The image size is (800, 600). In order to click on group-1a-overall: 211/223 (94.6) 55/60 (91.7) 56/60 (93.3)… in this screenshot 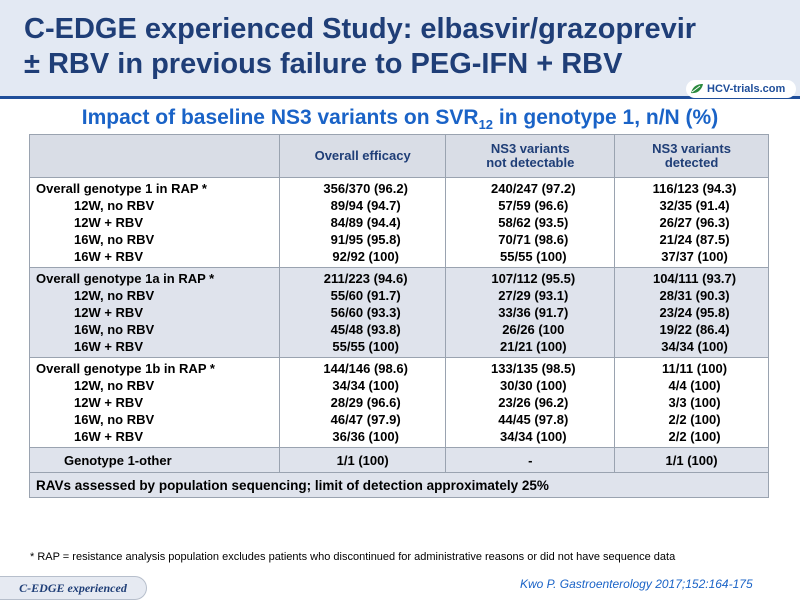, I will do `click(362, 312)`.